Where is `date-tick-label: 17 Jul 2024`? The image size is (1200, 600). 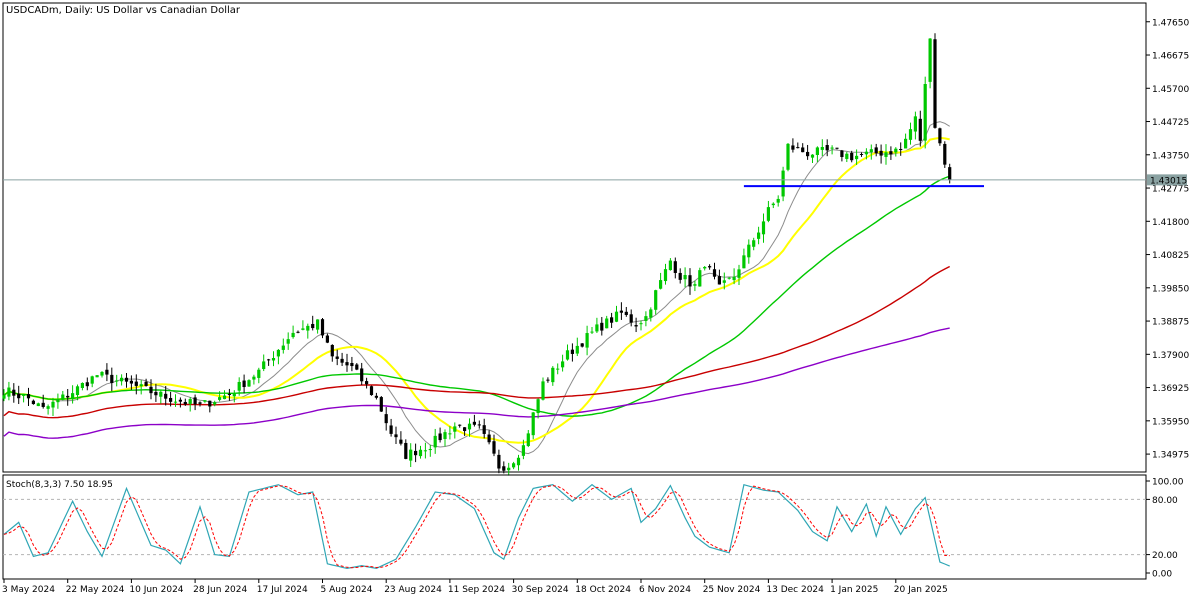 date-tick-label: 17 Jul 2024 is located at coordinates (282, 590).